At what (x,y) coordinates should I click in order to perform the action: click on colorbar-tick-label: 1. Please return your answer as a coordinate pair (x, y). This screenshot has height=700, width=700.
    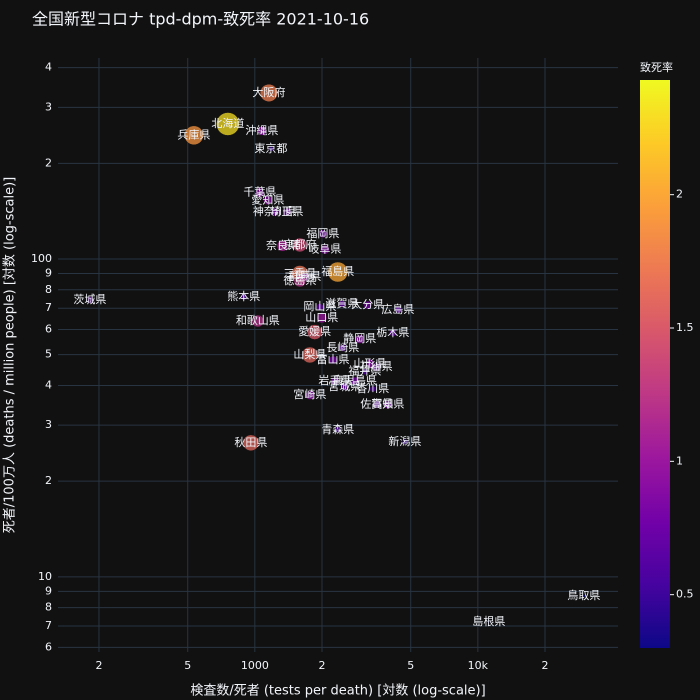
    Looking at the image, I should click on (679, 460).